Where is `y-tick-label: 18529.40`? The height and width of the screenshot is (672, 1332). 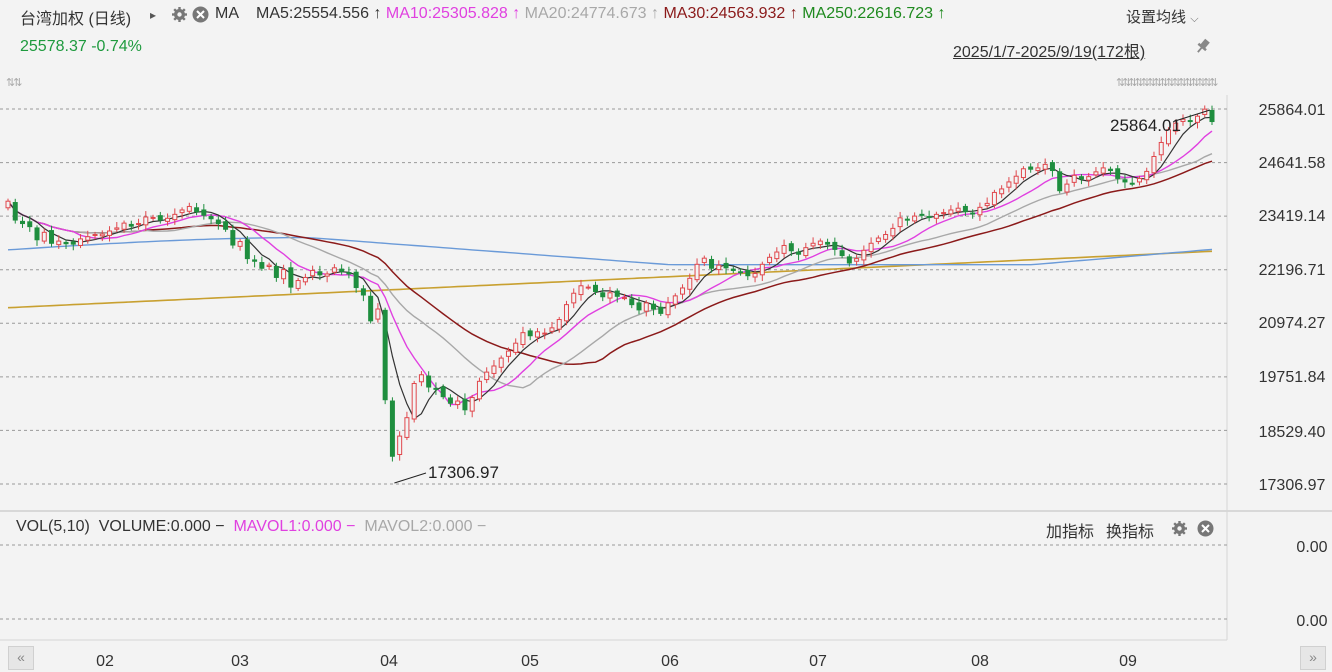 y-tick-label: 18529.40 is located at coordinates (1292, 432).